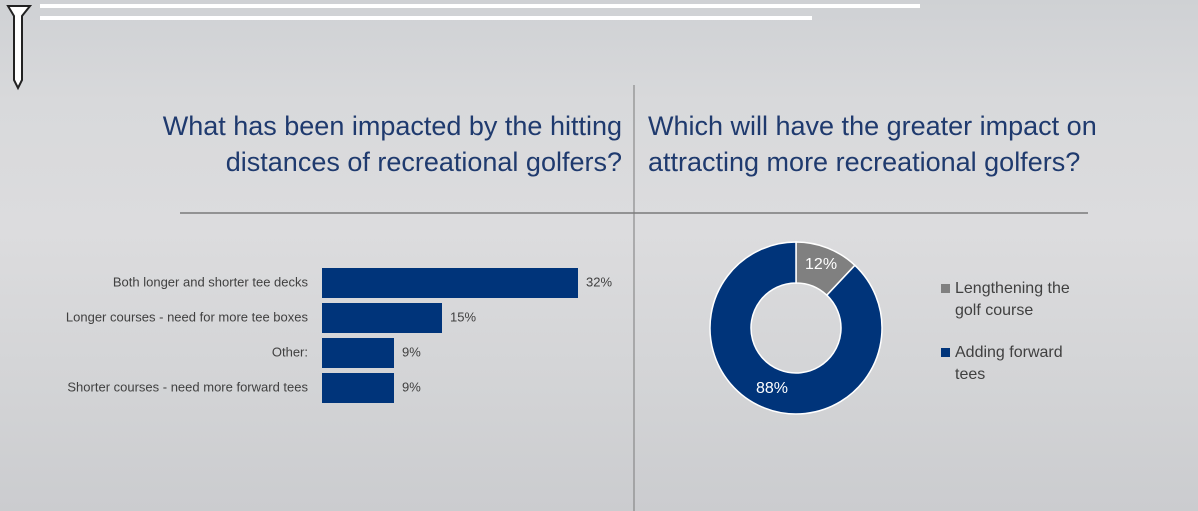 The height and width of the screenshot is (511, 1198). What do you see at coordinates (187, 386) in the screenshot?
I see `category-label: Shorter courses - need more forward tees` at bounding box center [187, 386].